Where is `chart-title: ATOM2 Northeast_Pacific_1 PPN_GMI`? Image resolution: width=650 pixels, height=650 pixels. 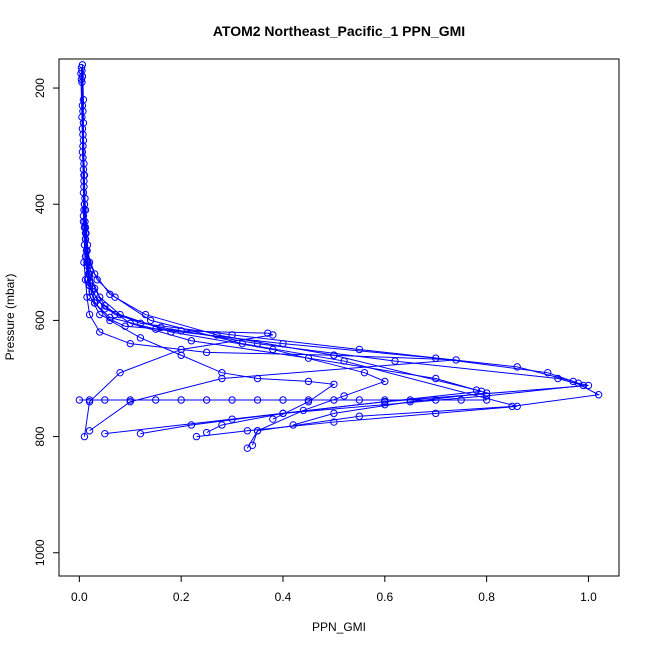 chart-title: ATOM2 Northeast_Pacific_1 PPN_GMI is located at coordinates (339, 31).